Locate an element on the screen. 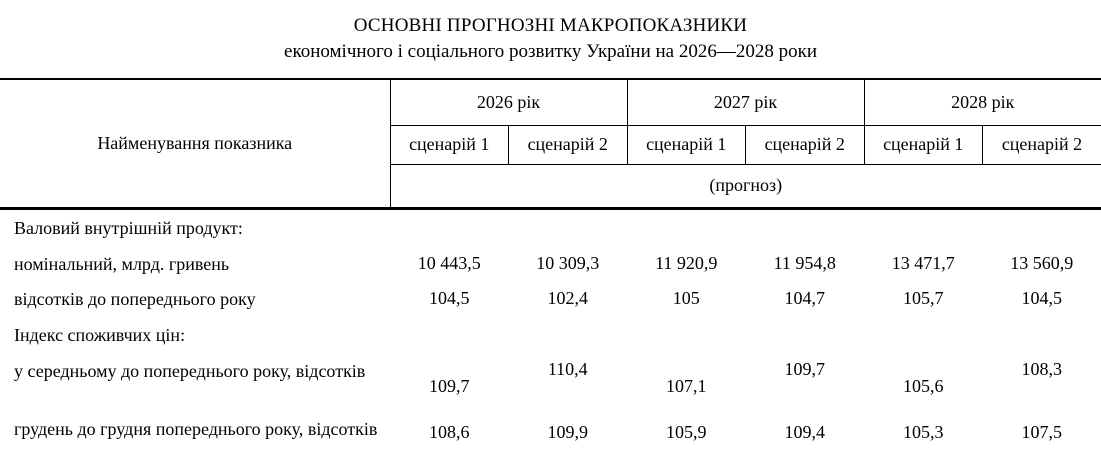  cell-value: 104,7 is located at coordinates (805, 298).